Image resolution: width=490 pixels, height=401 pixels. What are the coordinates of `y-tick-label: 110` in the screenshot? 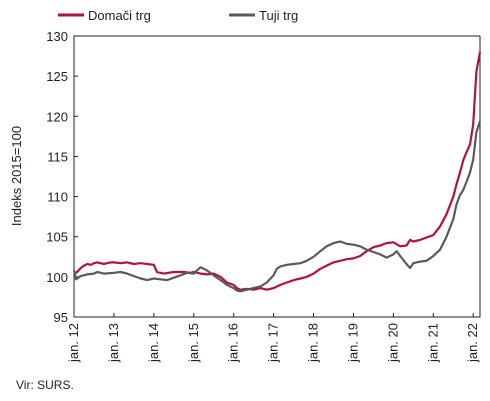 It's located at (57, 197).